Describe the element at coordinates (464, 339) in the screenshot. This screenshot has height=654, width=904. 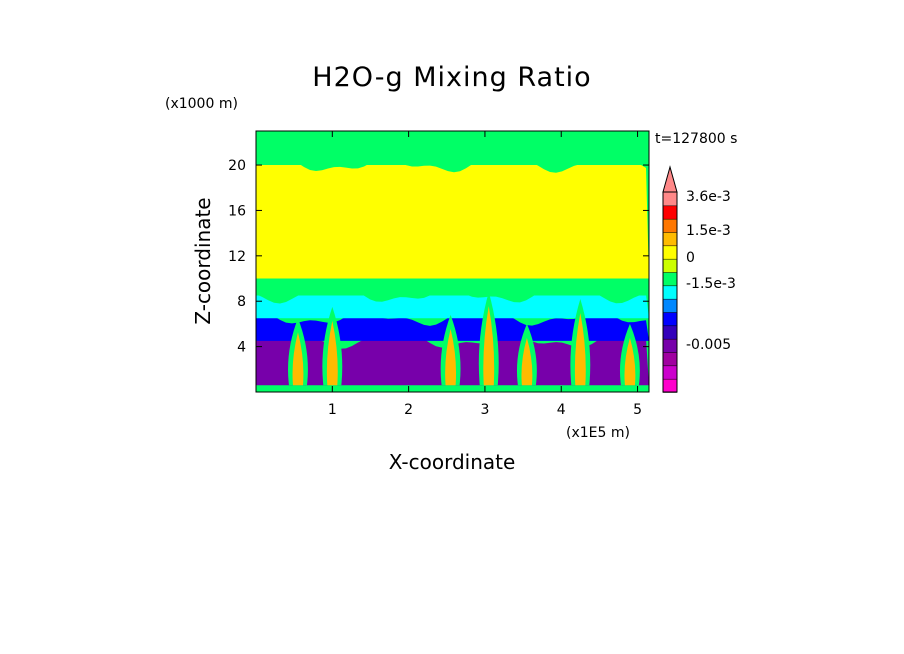
I see `convective-plumes` at that location.